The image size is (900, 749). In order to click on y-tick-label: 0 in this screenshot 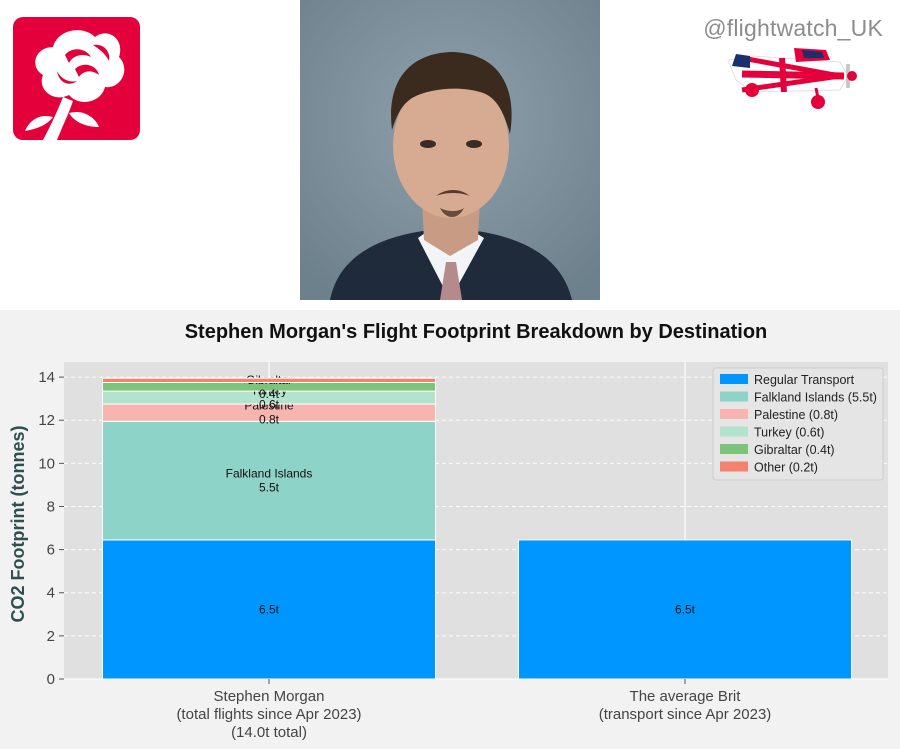, I will do `click(51, 679)`.